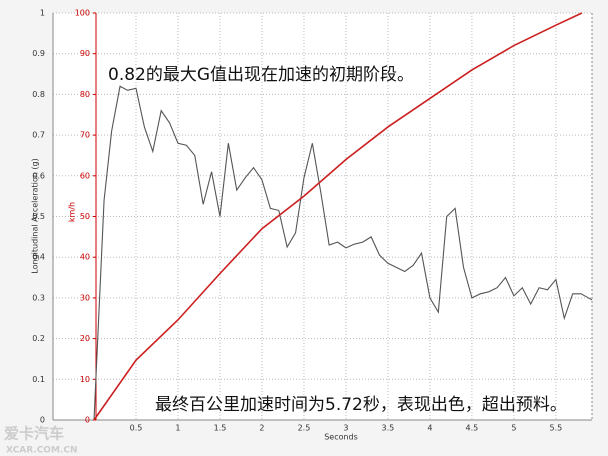 The image size is (608, 456). Describe the element at coordinates (87, 420) in the screenshot. I see `y2-tick-label: 0` at that location.